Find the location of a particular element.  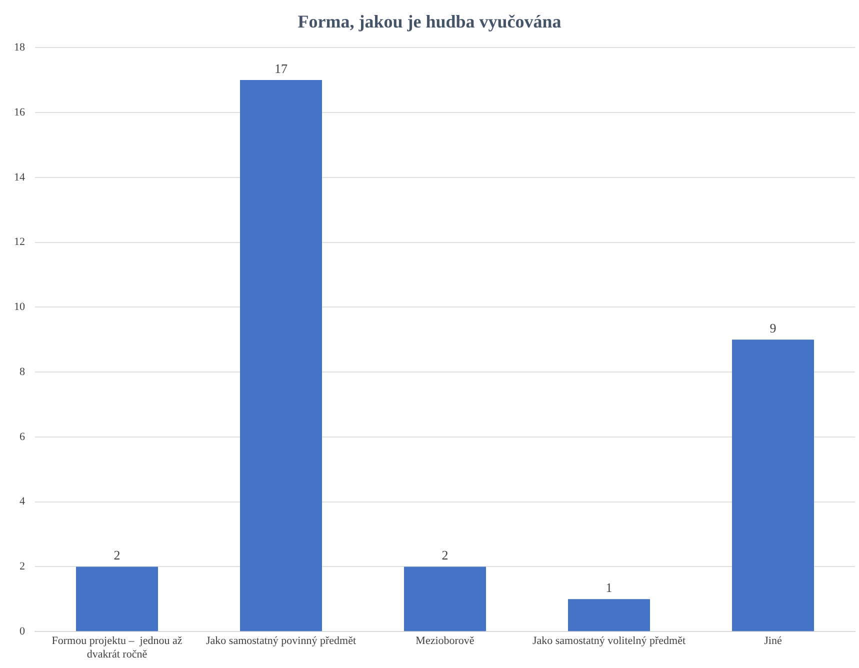

y-tick-label: 16 is located at coordinates (20, 112).